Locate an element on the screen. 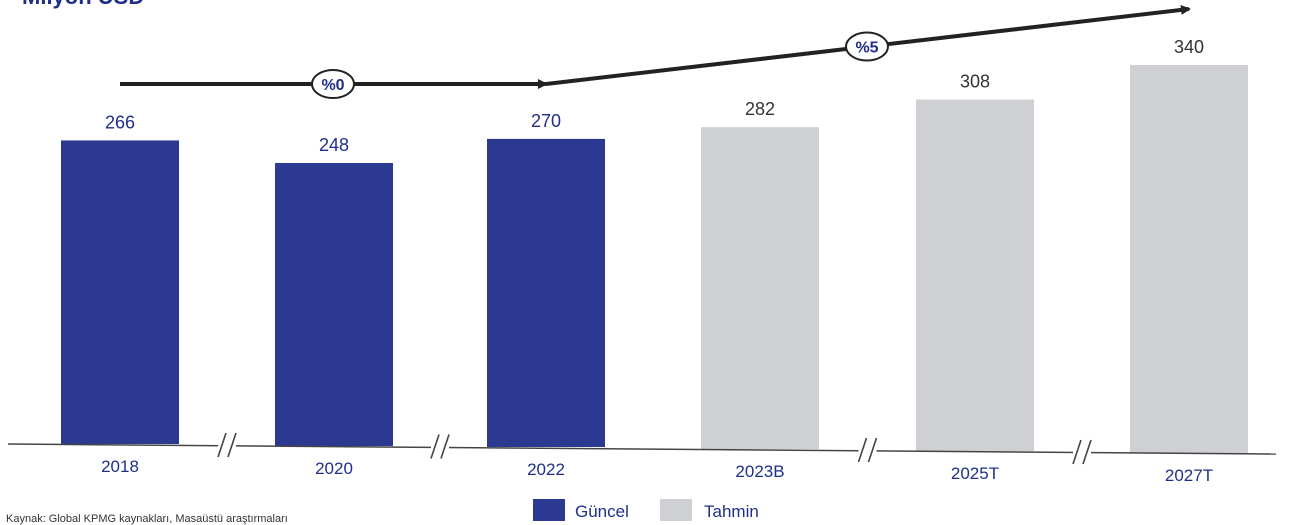  growth-annotations: %0 %5 is located at coordinates (655, 51).